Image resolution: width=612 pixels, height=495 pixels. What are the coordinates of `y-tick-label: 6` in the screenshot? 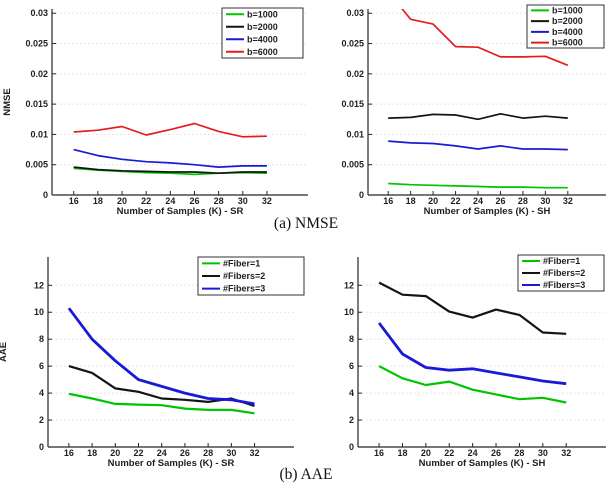 It's located at (351, 366).